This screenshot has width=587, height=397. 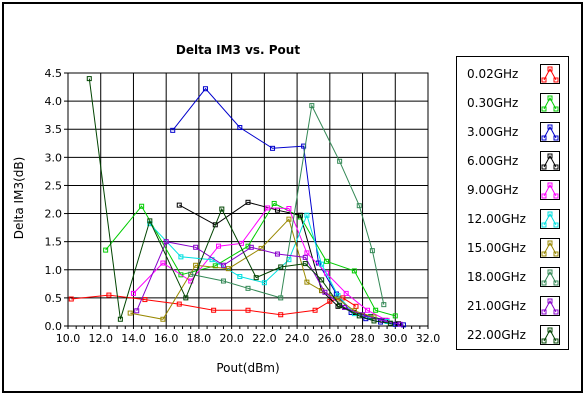 I want to click on legend-item: 0.30GHz, so click(x=512, y=103).